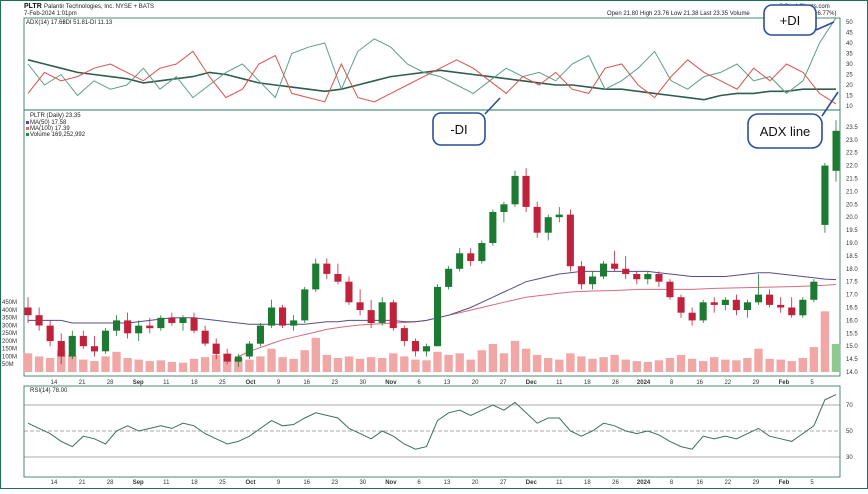 Image resolution: width=868 pixels, height=494 pixels. What do you see at coordinates (852, 283) in the screenshot?
I see `price-y-tick: 17.5` at bounding box center [852, 283].